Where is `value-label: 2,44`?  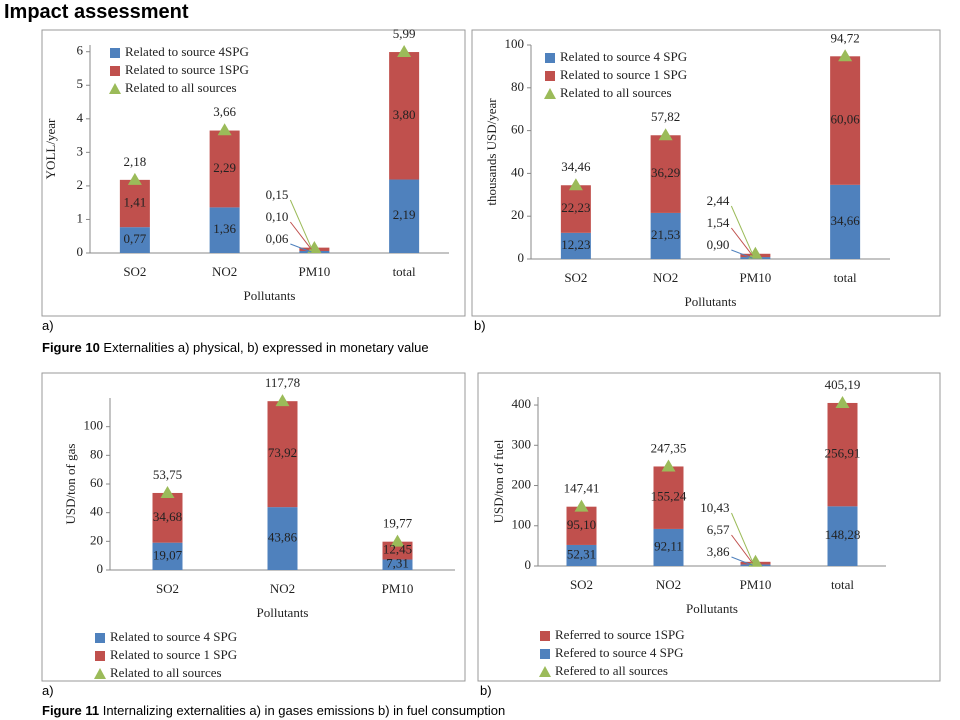
value-label: 2,44 is located at coordinates (718, 200).